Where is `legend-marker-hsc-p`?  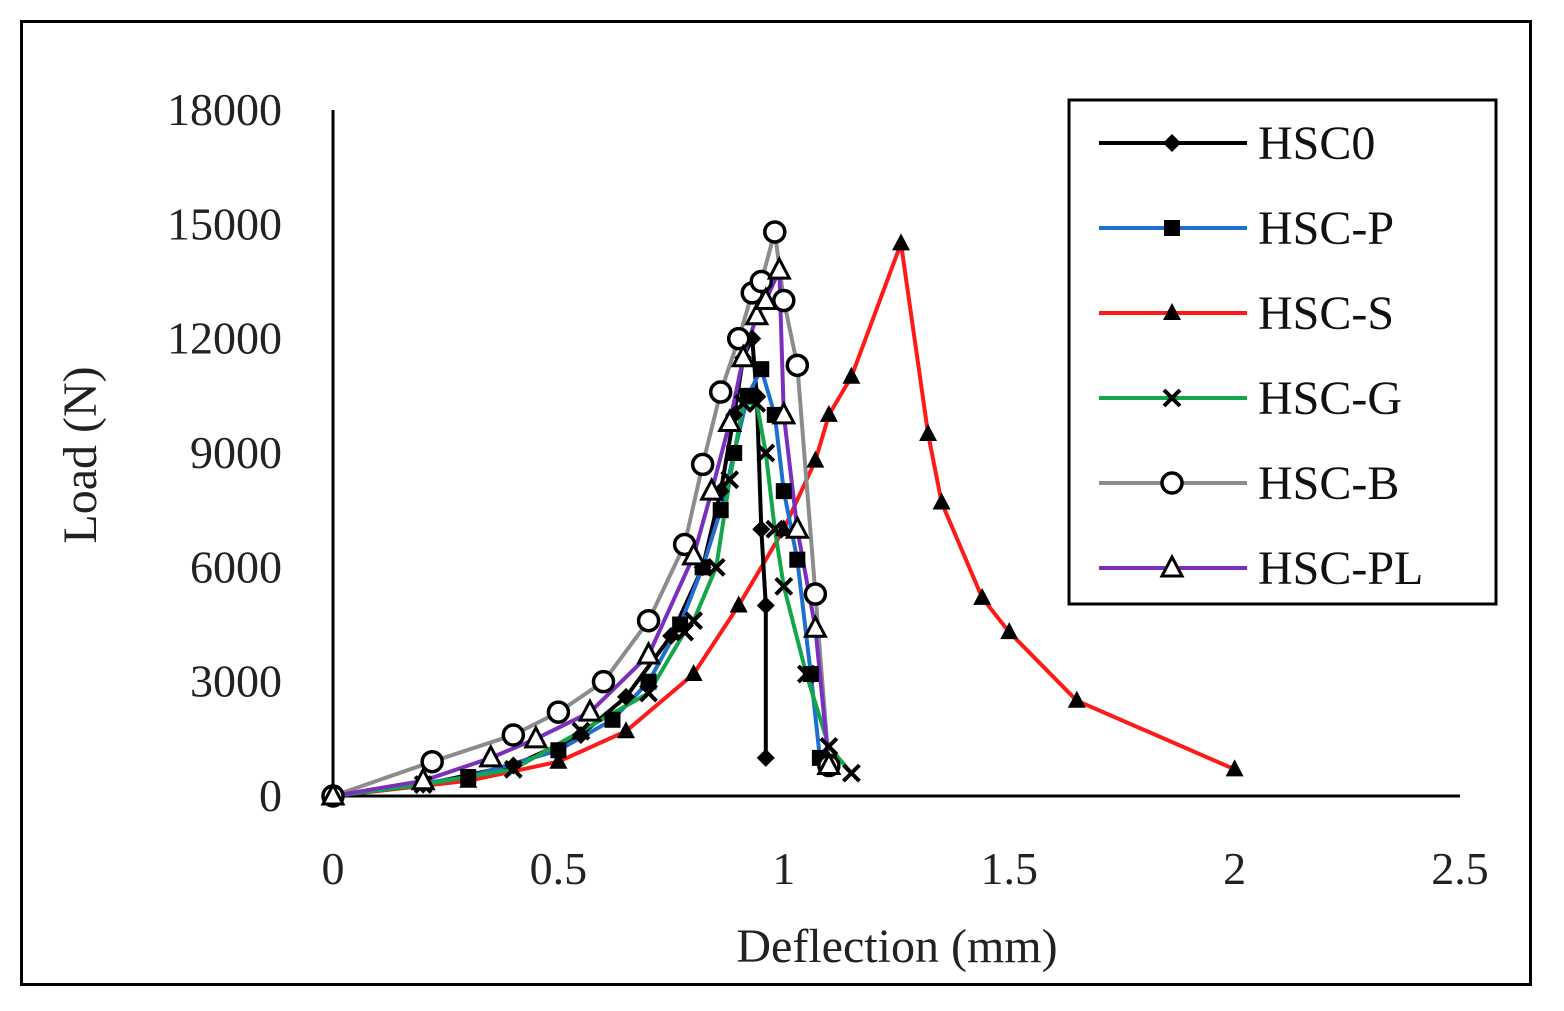 legend-marker-hsc-p is located at coordinates (1172, 228).